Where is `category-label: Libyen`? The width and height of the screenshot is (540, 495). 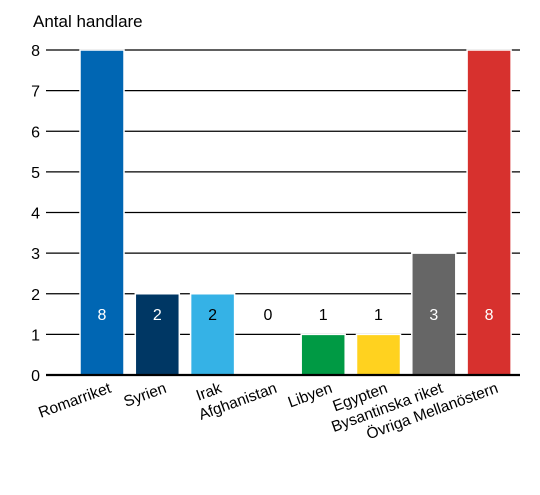
category-label: Libyen is located at coordinates (310, 396).